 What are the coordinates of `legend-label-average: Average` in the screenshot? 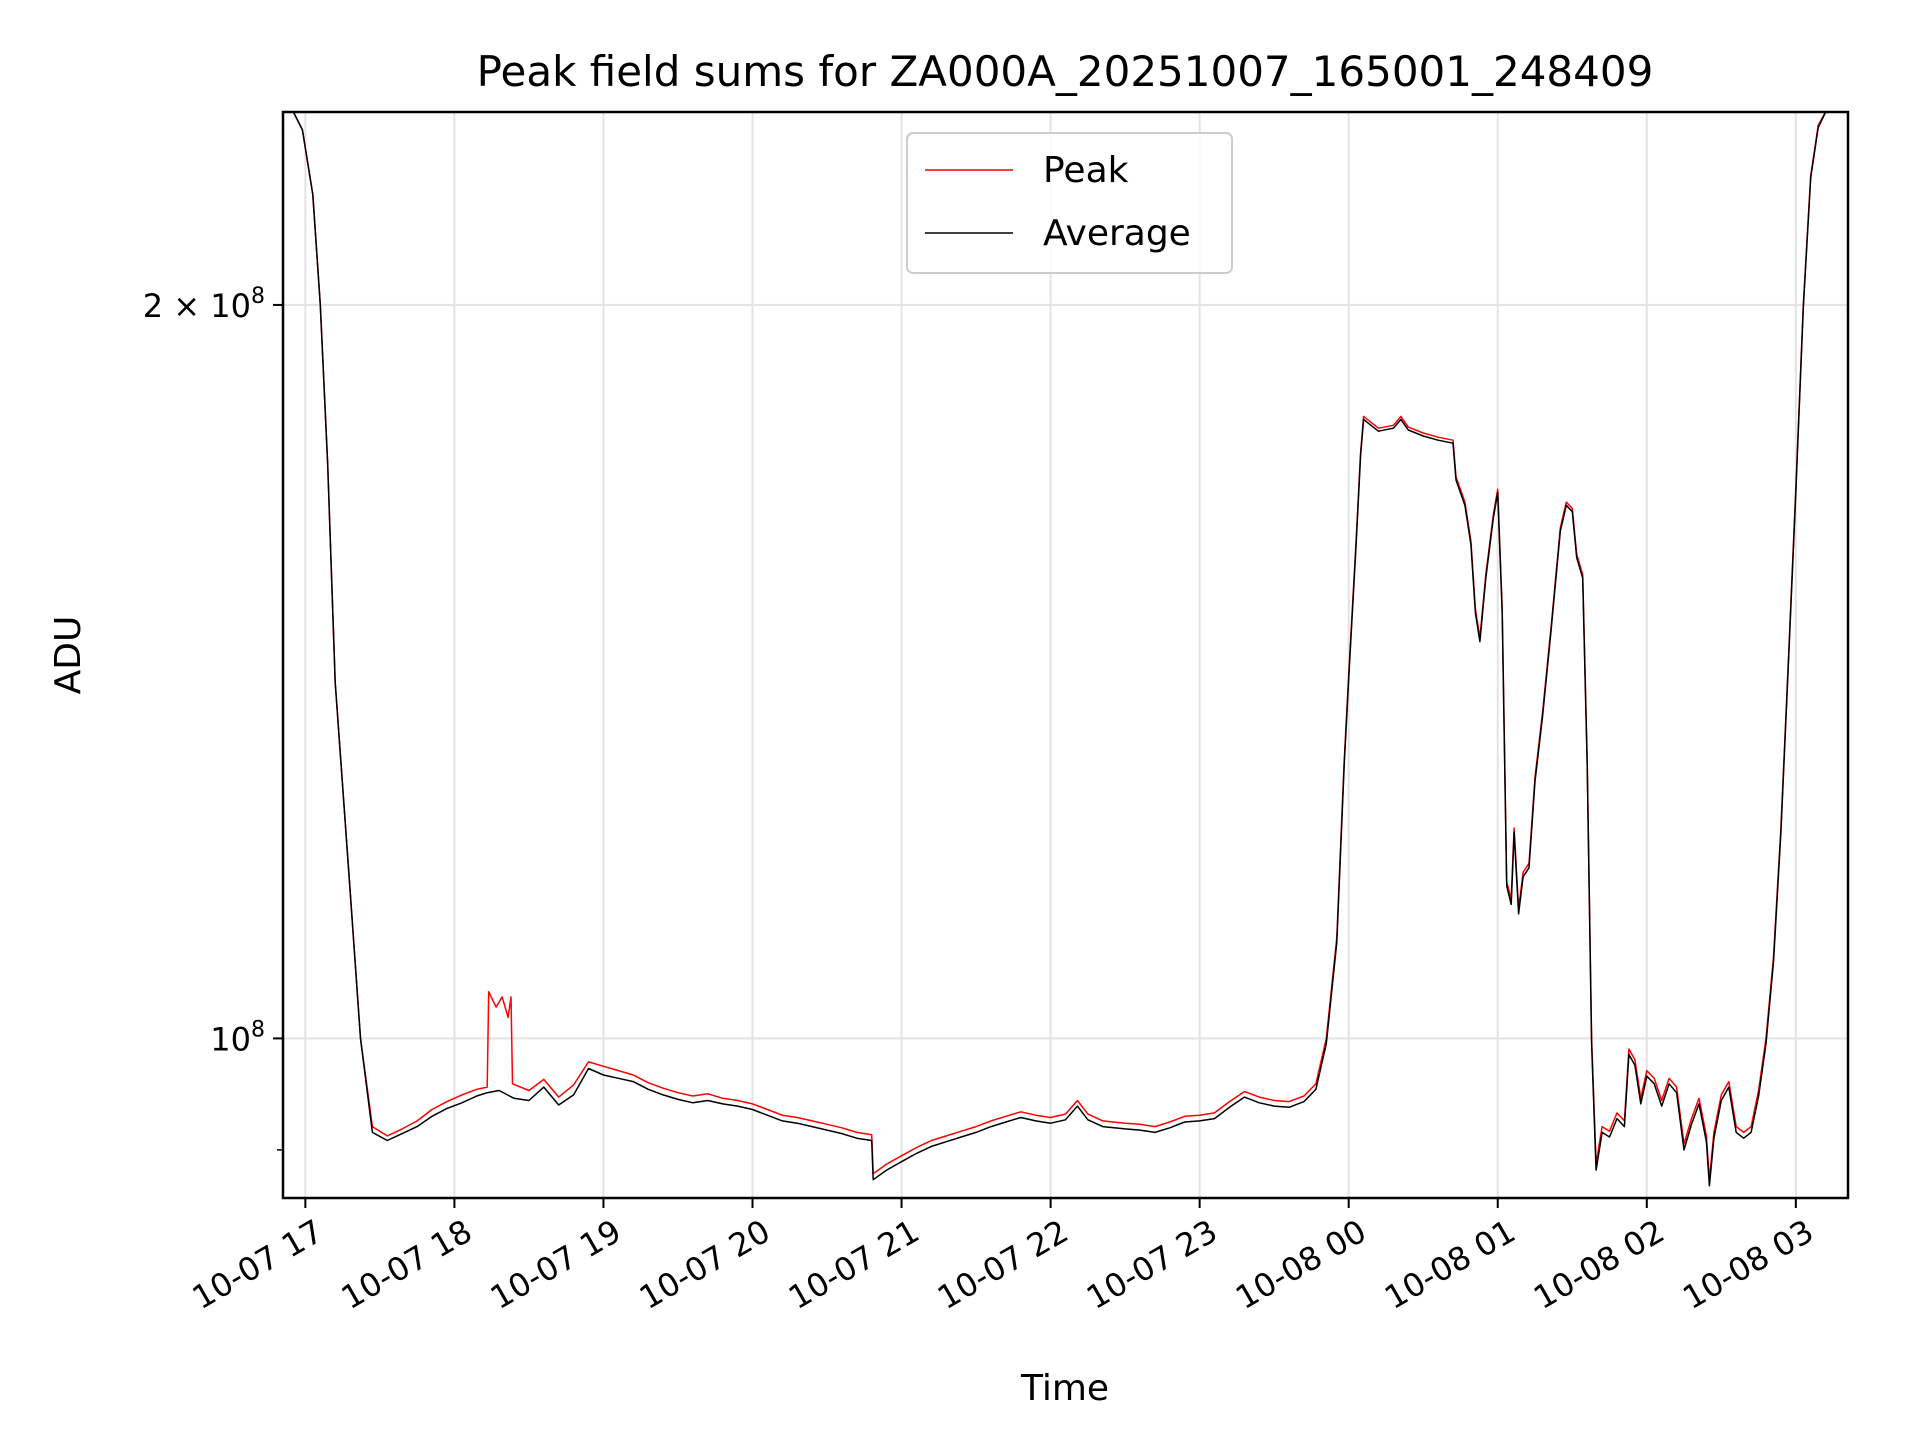 It's located at (1117, 233).